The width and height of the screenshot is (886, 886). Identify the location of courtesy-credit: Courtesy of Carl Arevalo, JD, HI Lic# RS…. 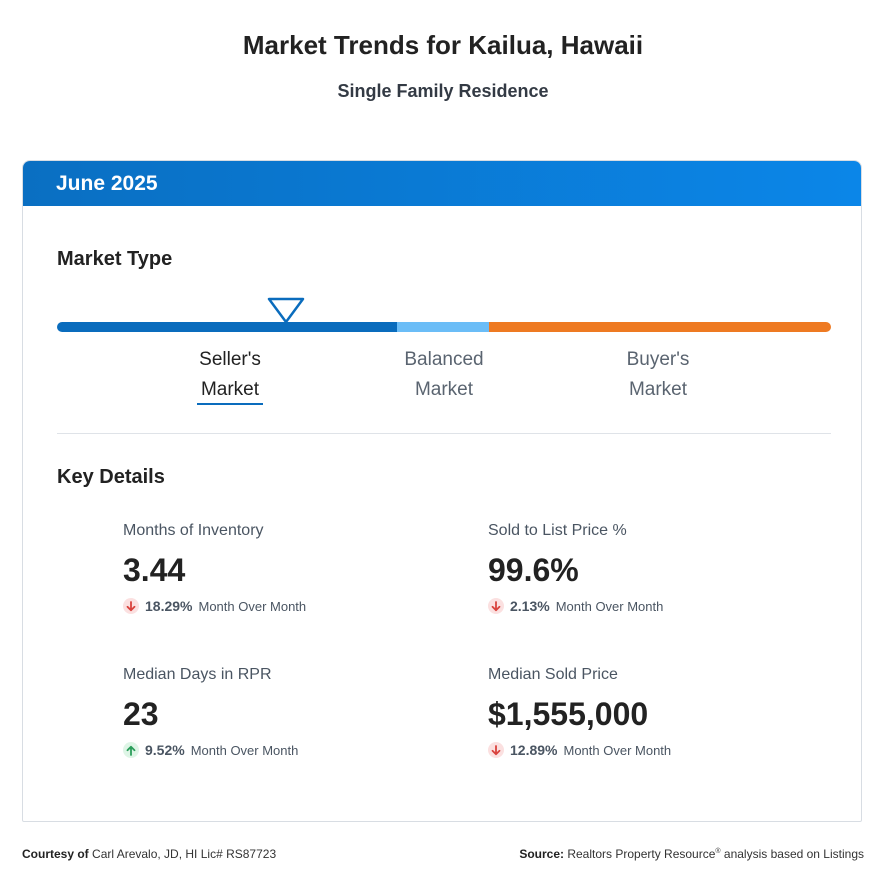
(149, 854).